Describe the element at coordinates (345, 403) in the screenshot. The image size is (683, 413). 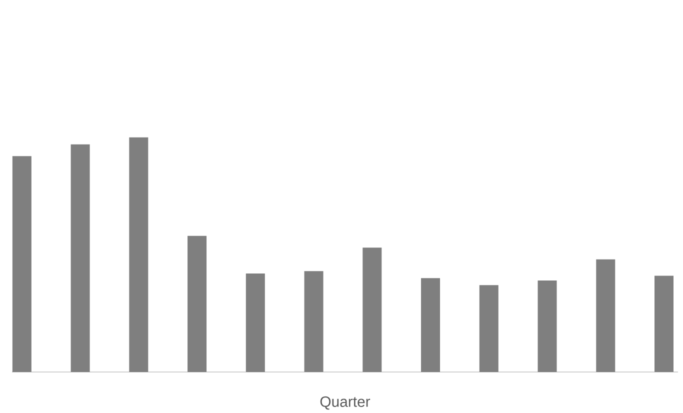
I see `x-axis-title: Quarter` at that location.